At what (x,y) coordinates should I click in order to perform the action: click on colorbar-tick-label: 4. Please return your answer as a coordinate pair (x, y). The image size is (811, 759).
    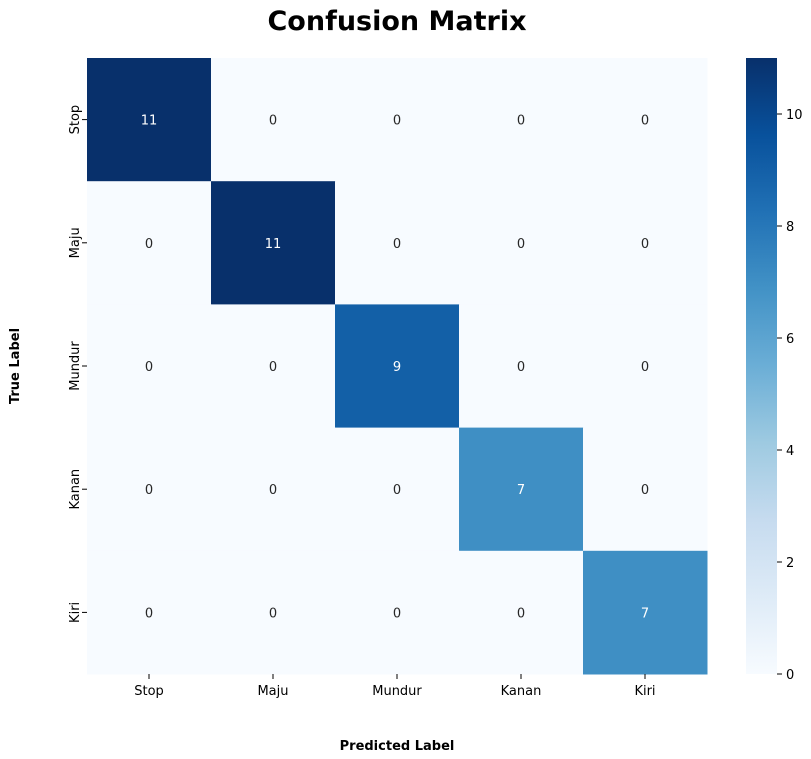
    Looking at the image, I should click on (790, 451).